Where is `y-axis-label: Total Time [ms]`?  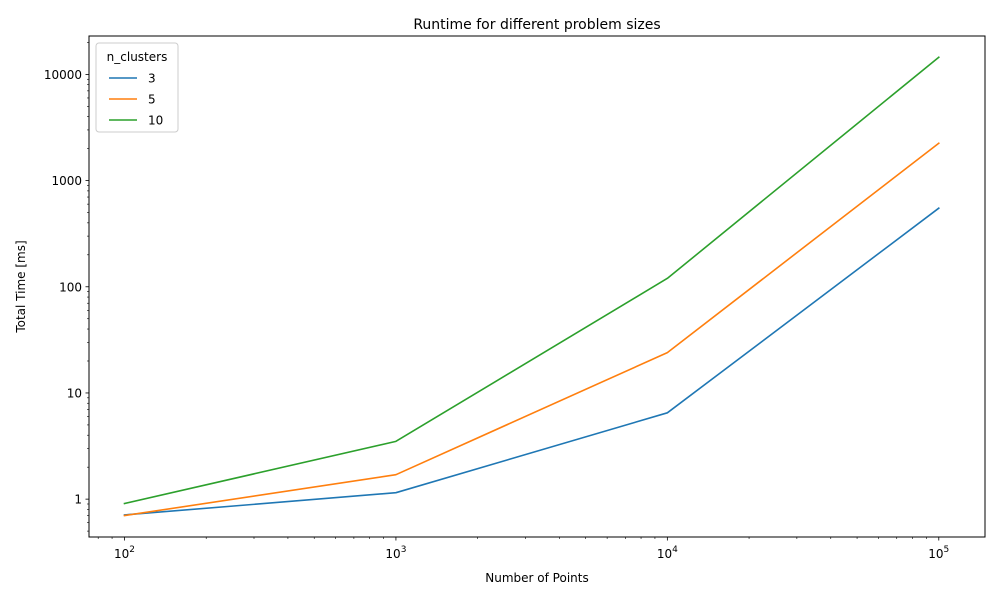 y-axis-label: Total Time [ms] is located at coordinates (21, 286).